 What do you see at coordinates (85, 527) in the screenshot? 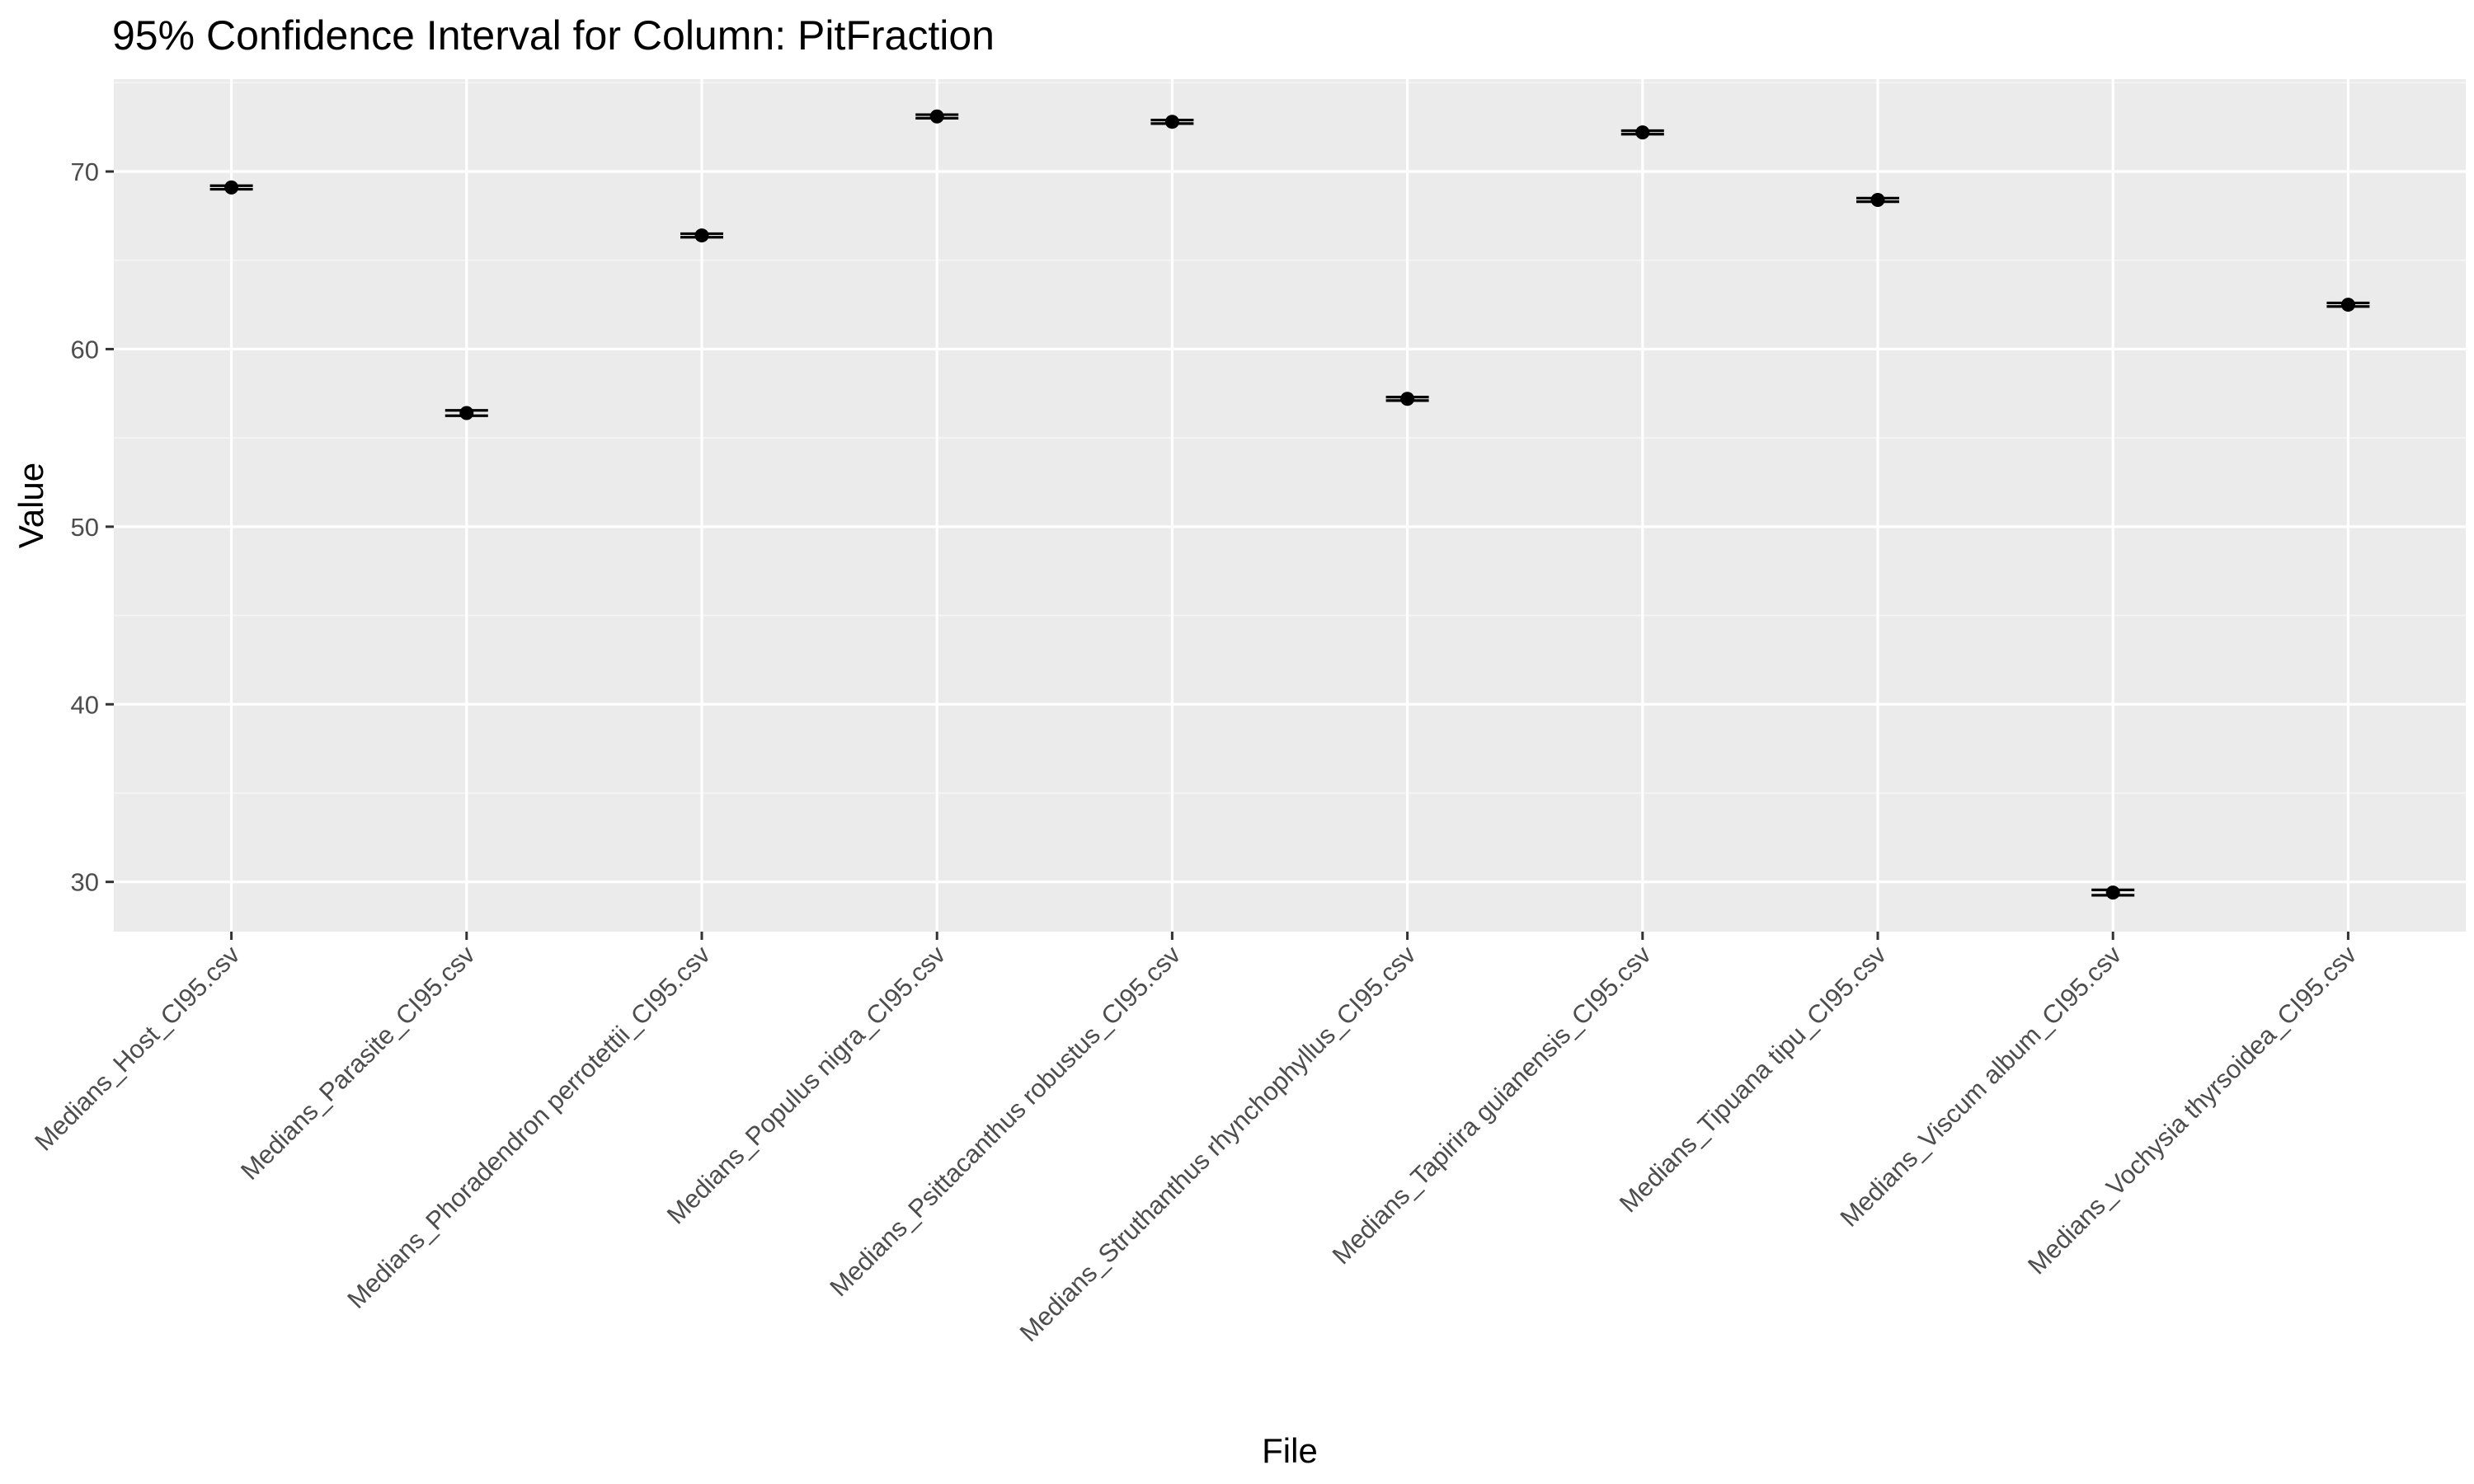
I see `y-tick-label: 50` at bounding box center [85, 527].